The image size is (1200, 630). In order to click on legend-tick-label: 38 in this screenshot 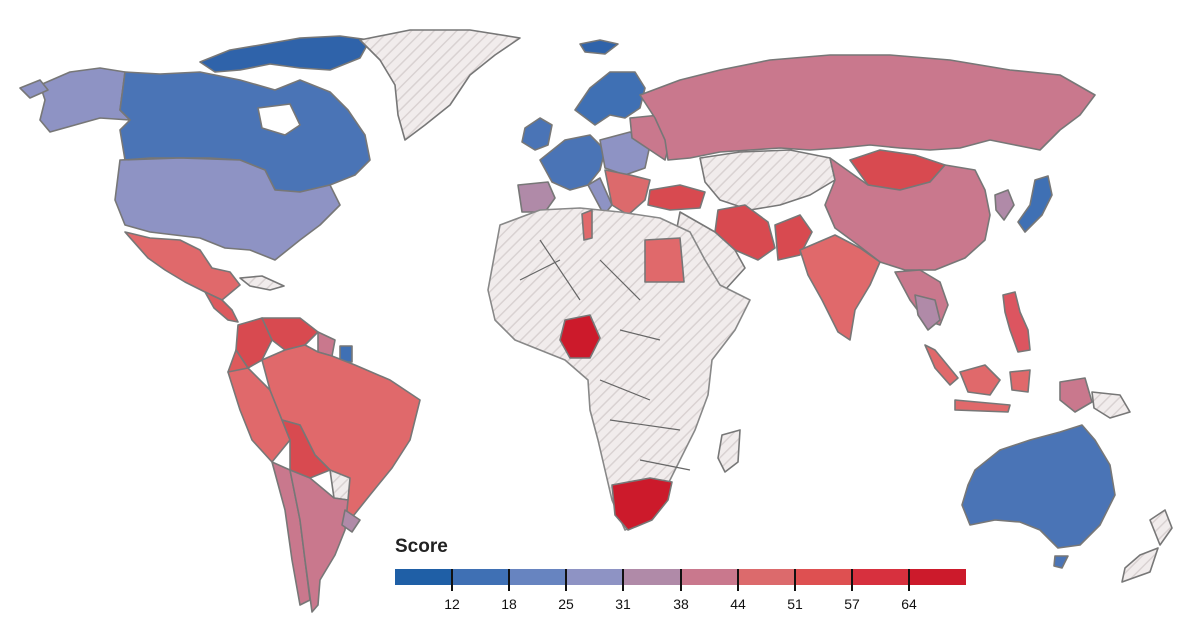, I will do `click(681, 604)`.